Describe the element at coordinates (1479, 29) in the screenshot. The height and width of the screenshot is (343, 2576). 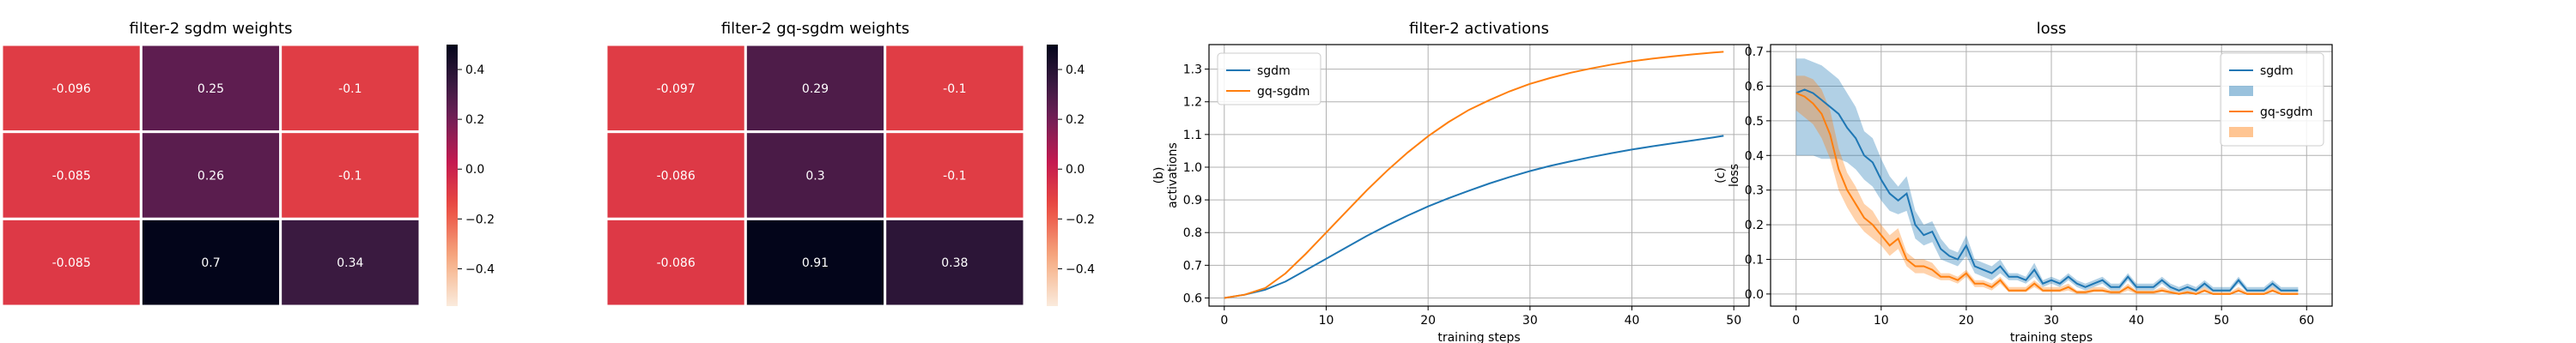
I see `chart-title: filter-2 activations` at that location.